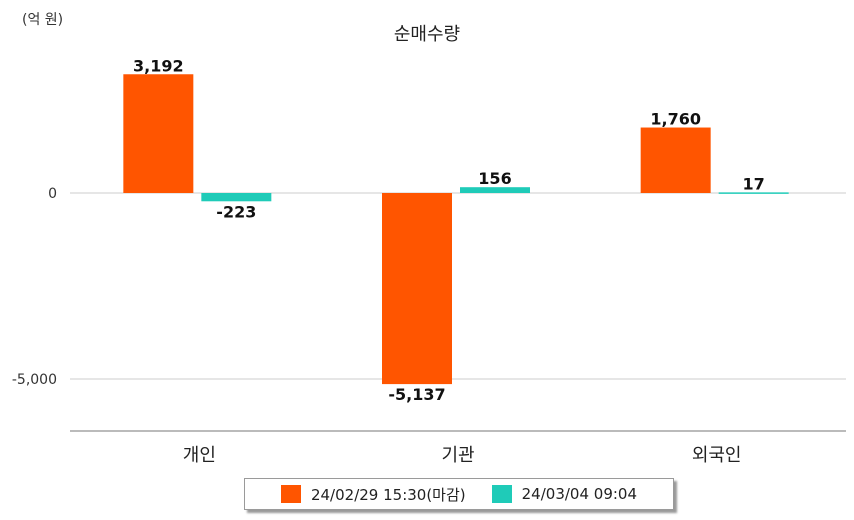 The height and width of the screenshot is (520, 854). I want to click on legend: 24/02/29 15:30(마감) 24/03/04 09:04, so click(459, 494).